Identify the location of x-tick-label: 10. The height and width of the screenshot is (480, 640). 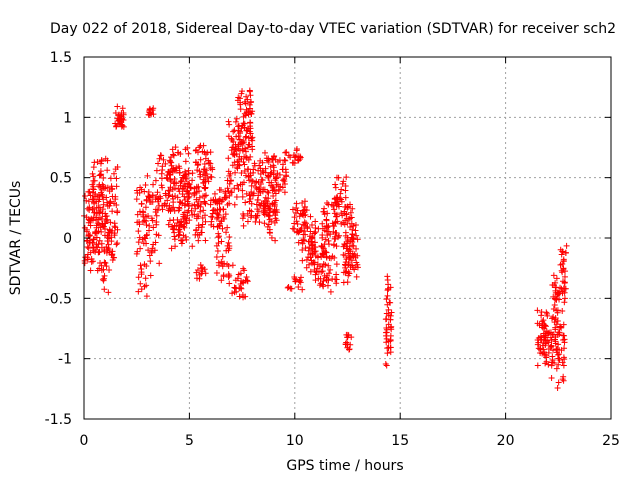
(295, 441).